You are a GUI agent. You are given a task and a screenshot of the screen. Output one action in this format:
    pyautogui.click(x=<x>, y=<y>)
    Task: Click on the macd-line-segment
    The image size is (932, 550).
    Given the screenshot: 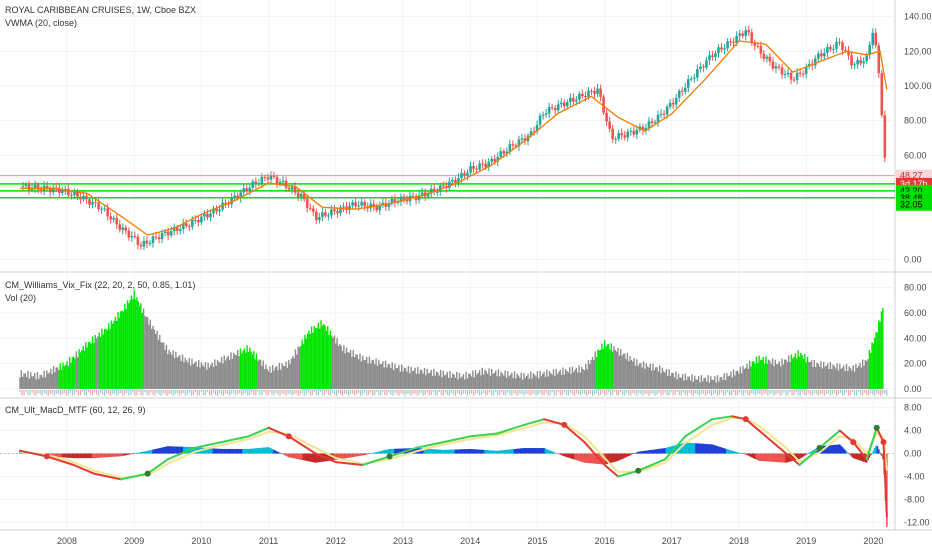 What is the action you would take?
    pyautogui.click(x=403, y=452)
    